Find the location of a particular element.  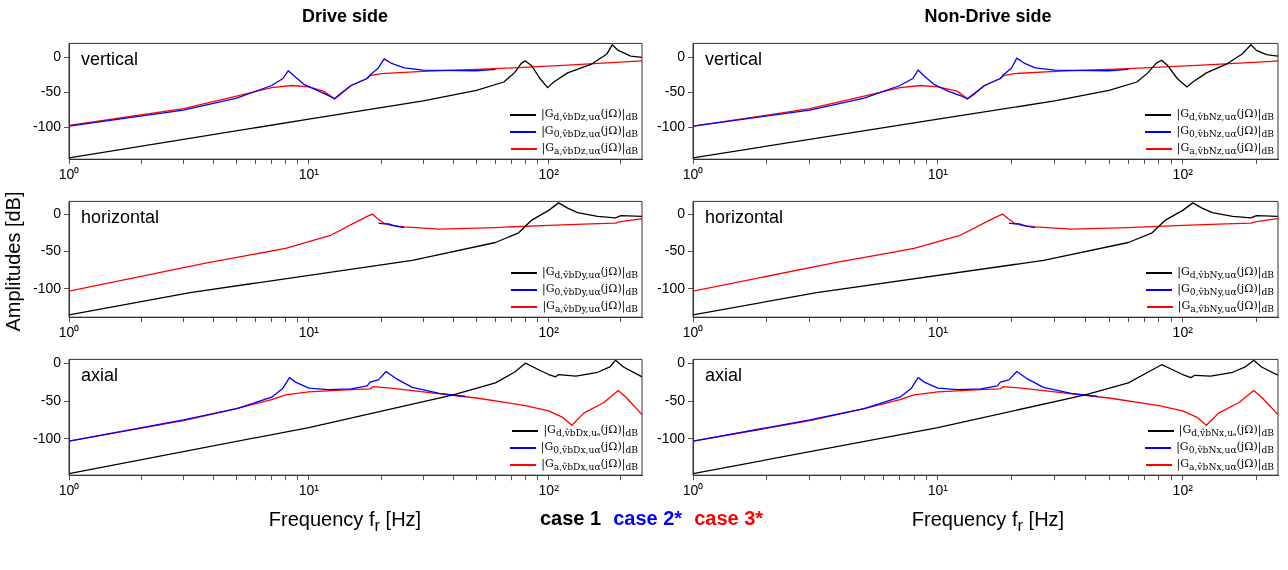

text: case 3* is located at coordinates (729, 518).